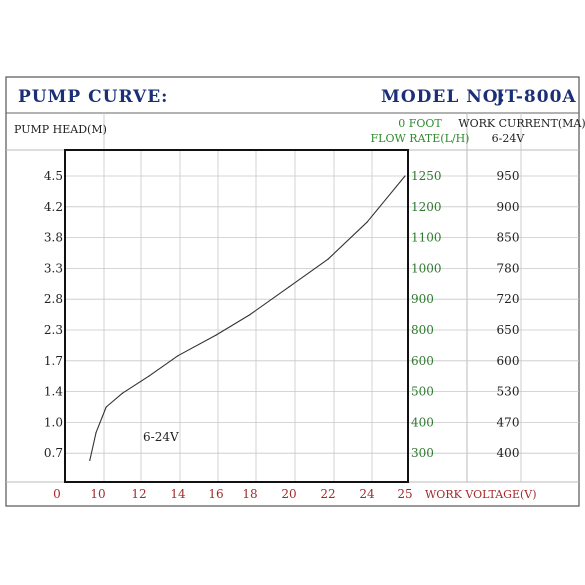 The height and width of the screenshot is (585, 585). What do you see at coordinates (422, 361) in the screenshot?
I see `flow-tick-label: 600` at bounding box center [422, 361].